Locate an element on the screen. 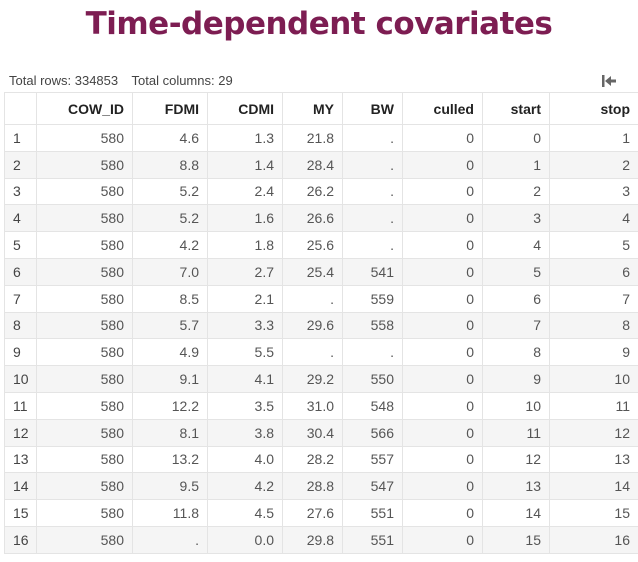 This screenshot has height=562, width=638. row-number: 13 is located at coordinates (20, 459).